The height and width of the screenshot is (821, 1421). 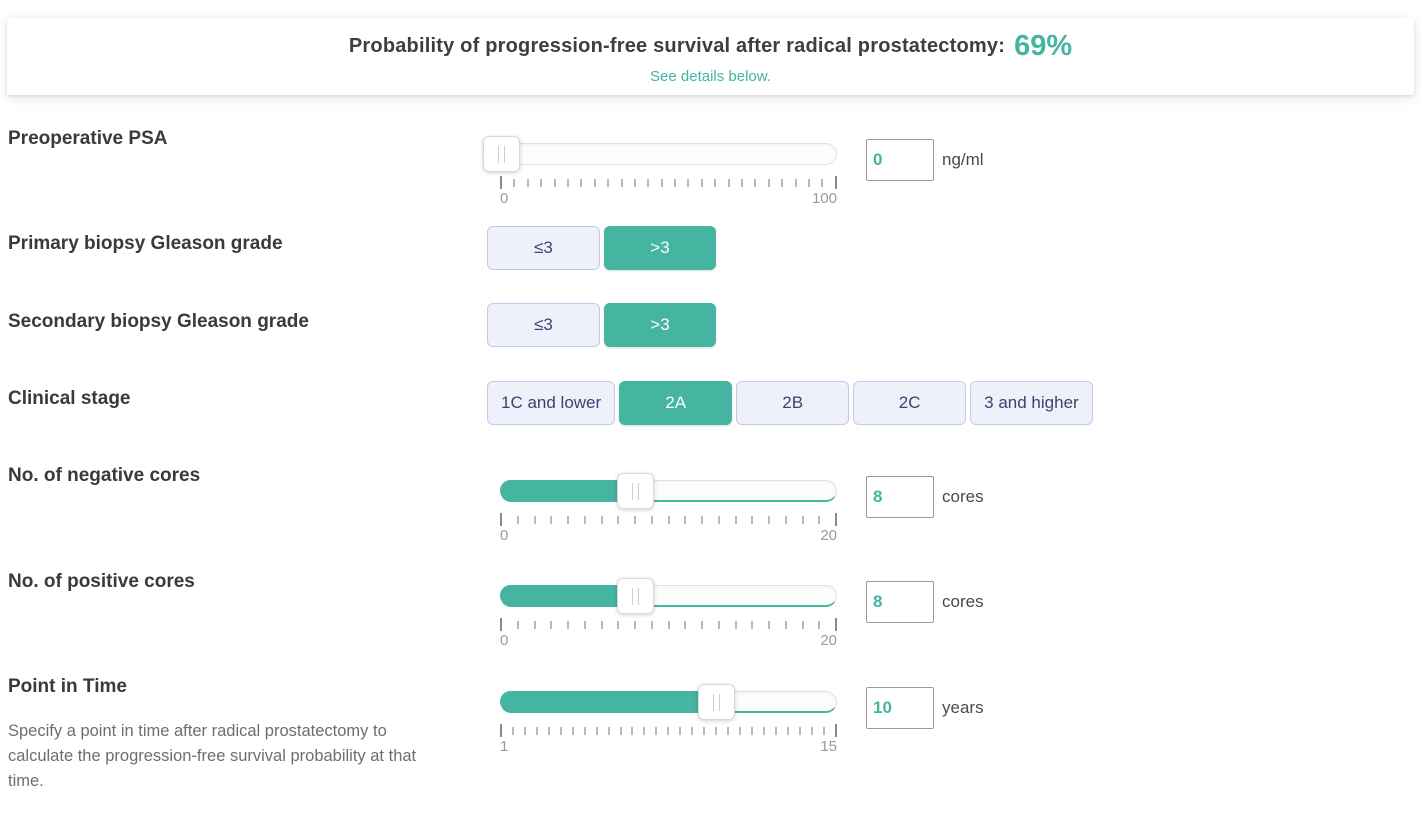 What do you see at coordinates (900, 602) in the screenshot?
I see `positive-cores-value-input` at bounding box center [900, 602].